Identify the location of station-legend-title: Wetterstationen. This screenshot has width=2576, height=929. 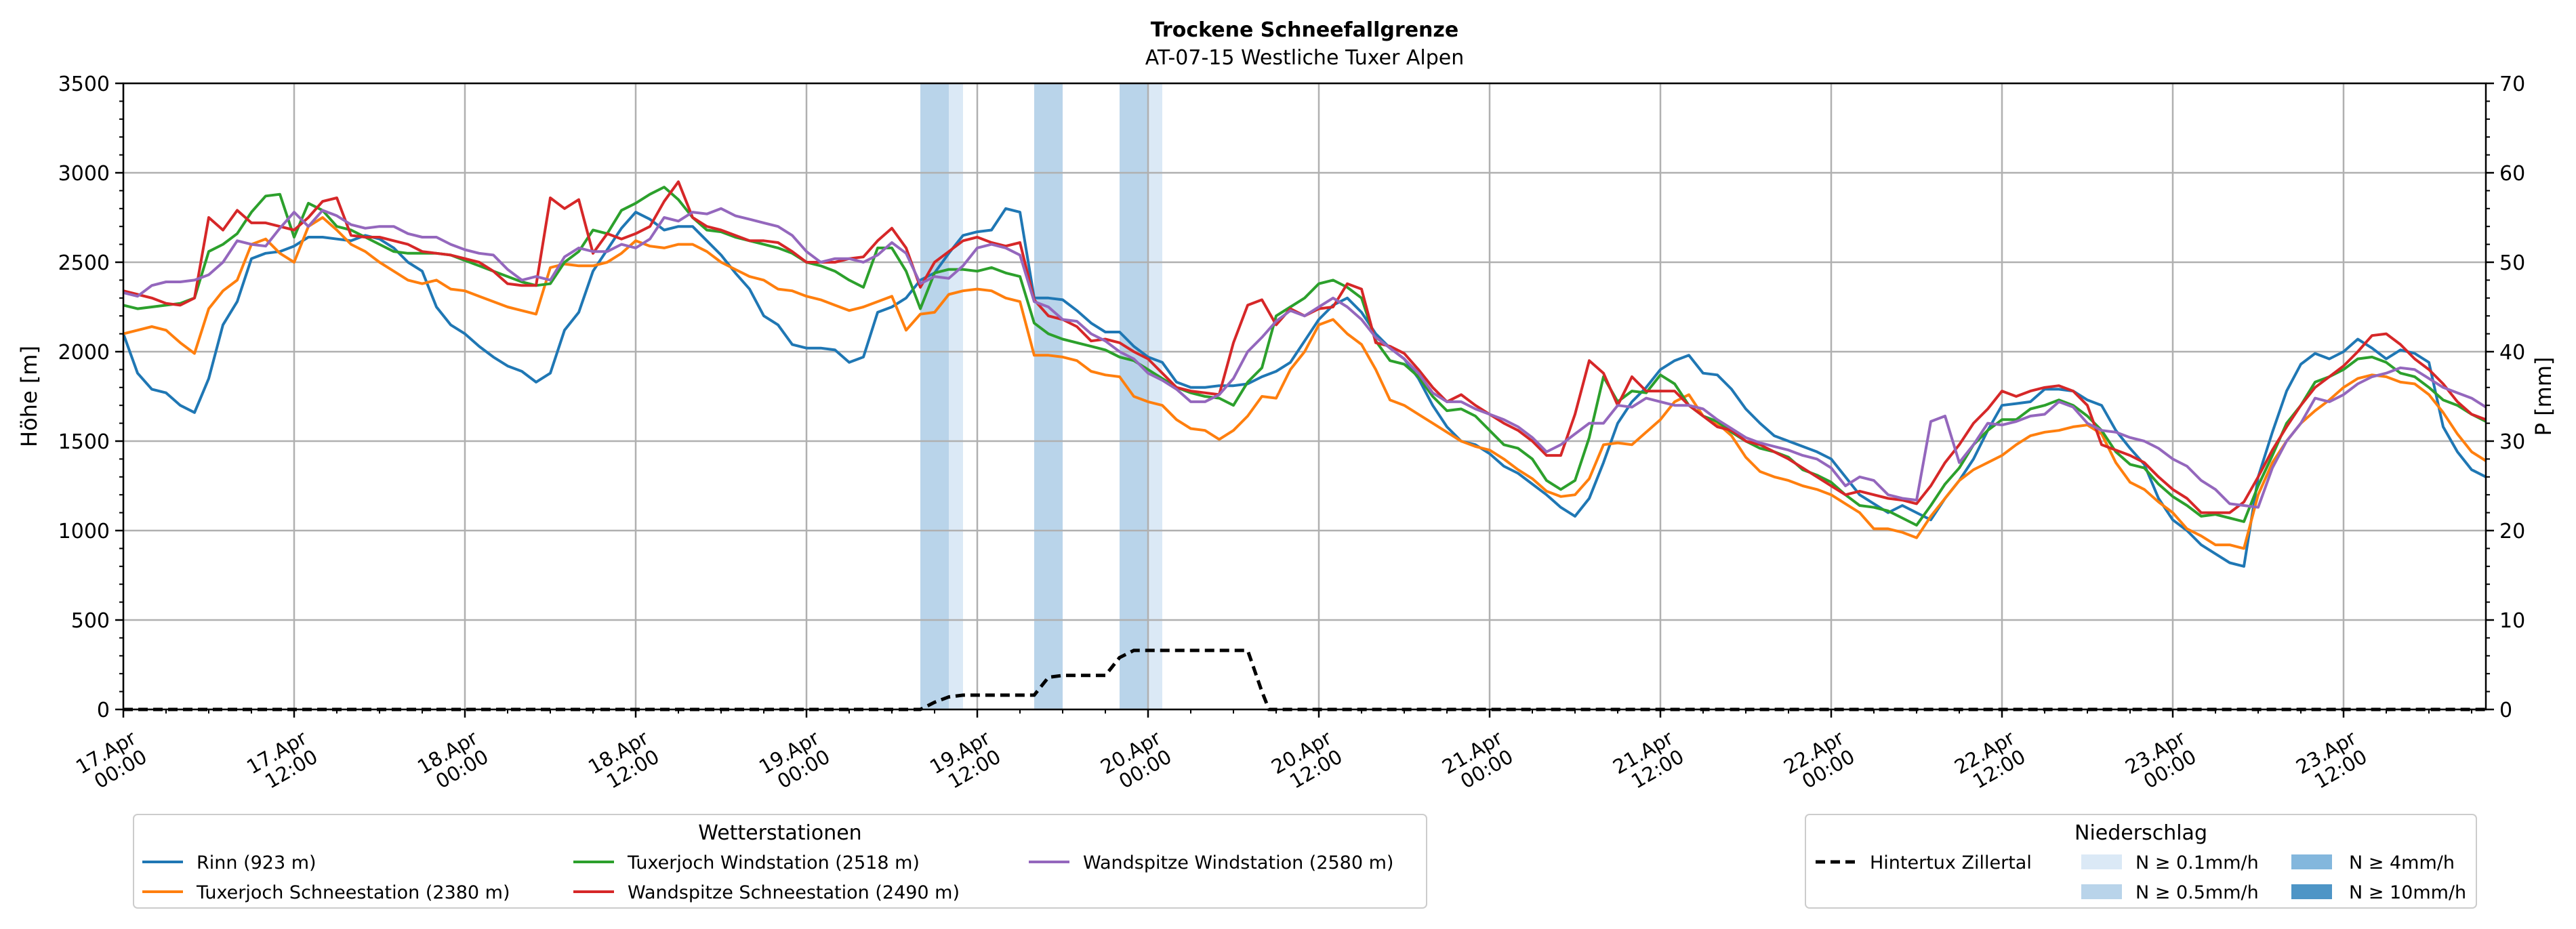
(780, 833).